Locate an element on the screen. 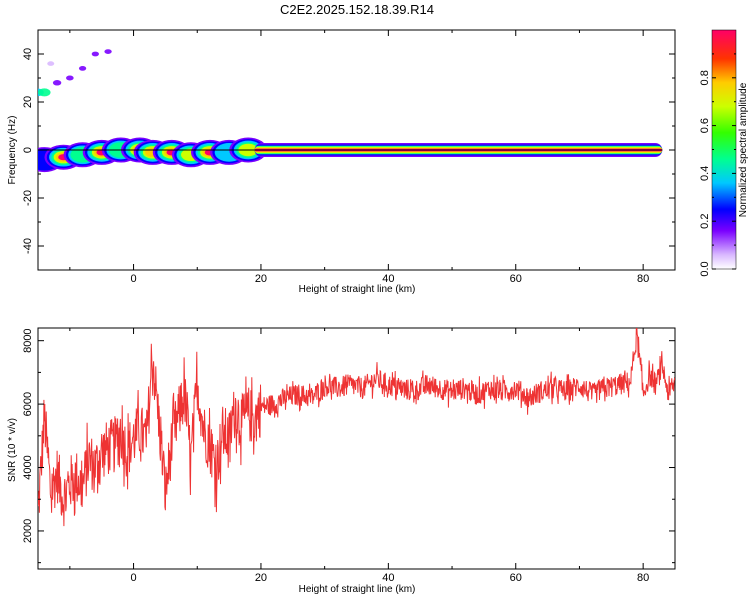  spectrogram-xtick-label-3: 60 is located at coordinates (516, 279).